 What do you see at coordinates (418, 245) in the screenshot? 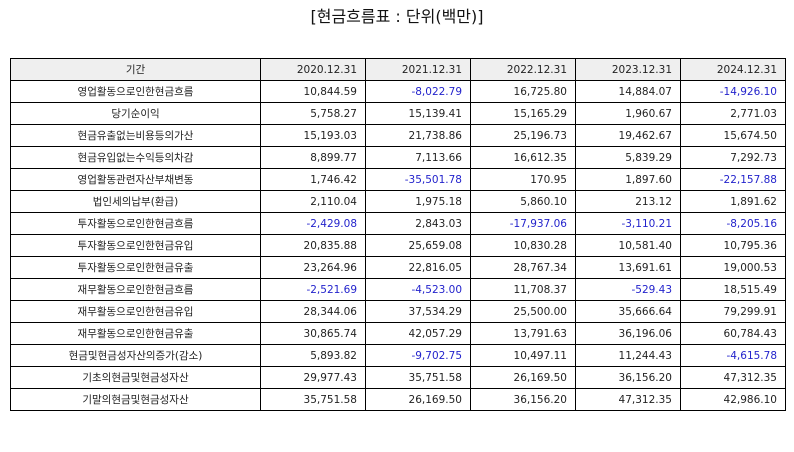
I see `table-cell-value: 25,659.08` at bounding box center [418, 245].